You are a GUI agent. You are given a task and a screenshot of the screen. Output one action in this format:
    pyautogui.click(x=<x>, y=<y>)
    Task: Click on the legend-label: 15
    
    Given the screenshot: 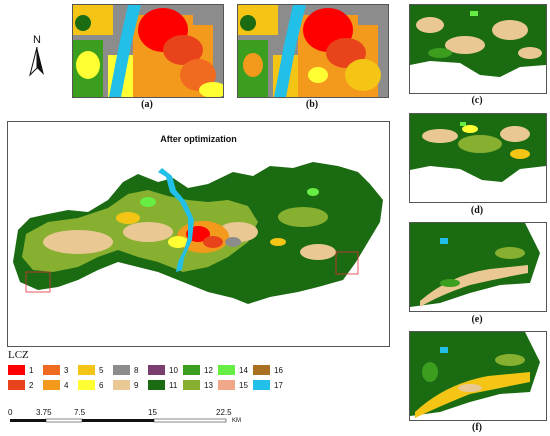 What is the action you would take?
    pyautogui.click(x=243, y=385)
    